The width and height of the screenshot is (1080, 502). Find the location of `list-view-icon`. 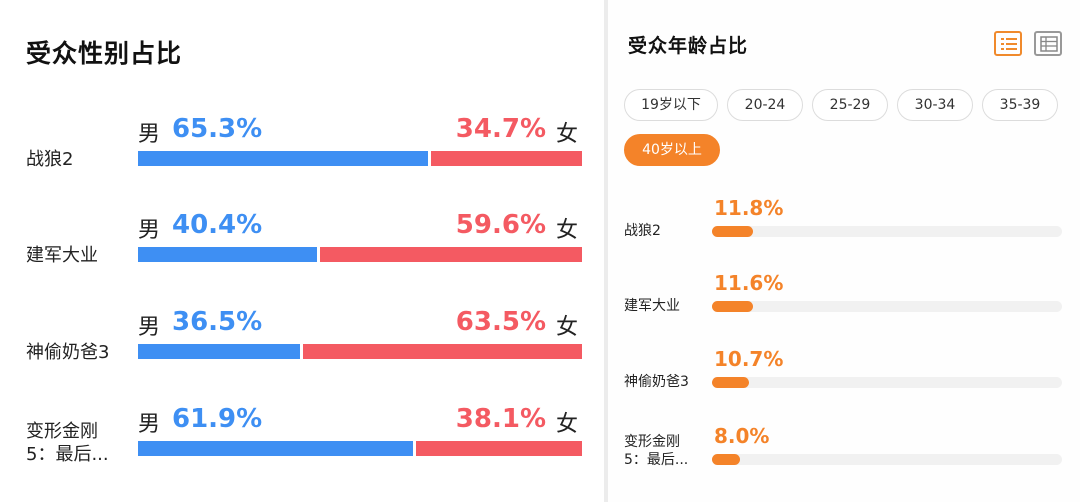

list-view-icon is located at coordinates (1009, 44).